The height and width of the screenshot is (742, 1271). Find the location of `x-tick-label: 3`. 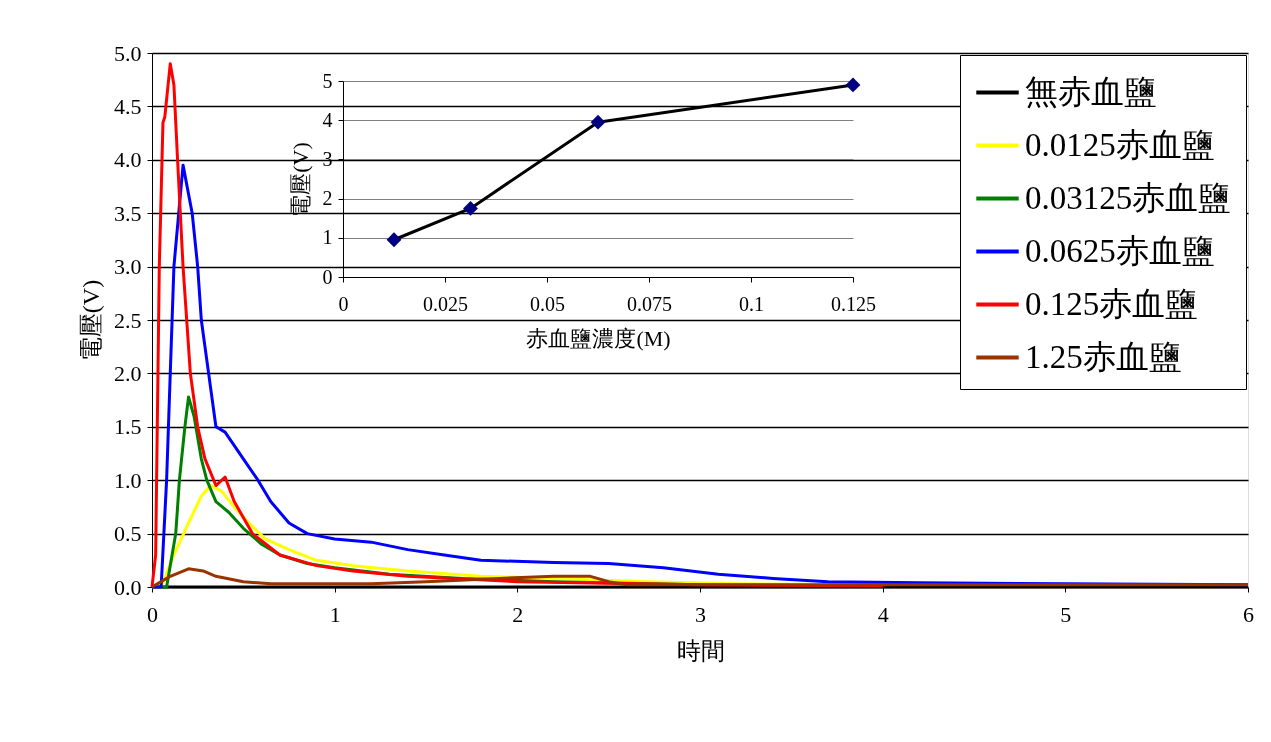

x-tick-label: 3 is located at coordinates (700, 614).